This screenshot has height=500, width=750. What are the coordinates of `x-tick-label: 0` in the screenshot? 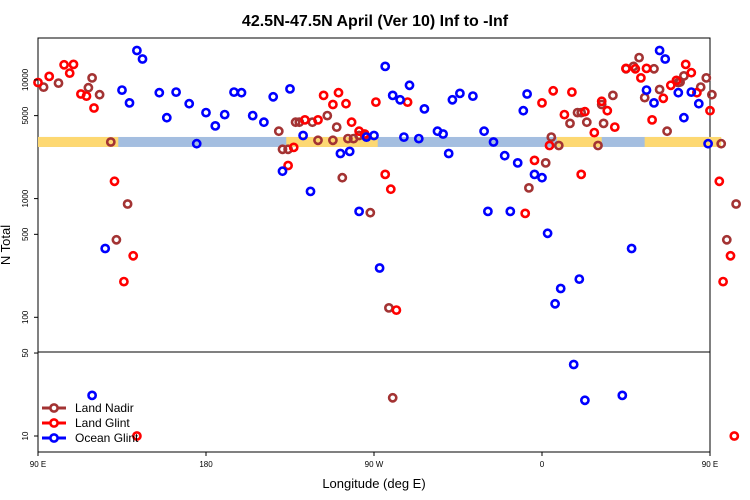 It's located at (542, 464).